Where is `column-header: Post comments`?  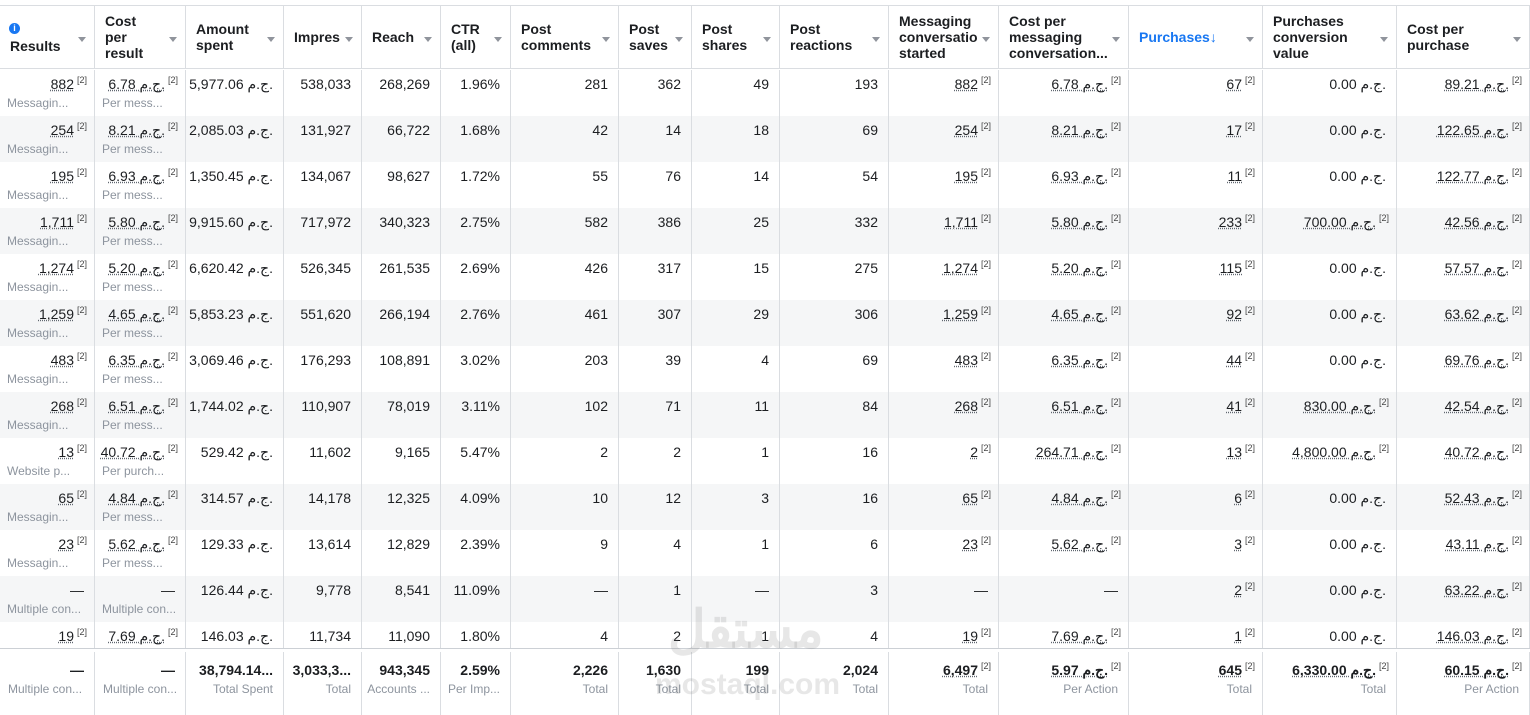 column-header: Post comments is located at coordinates (565, 37).